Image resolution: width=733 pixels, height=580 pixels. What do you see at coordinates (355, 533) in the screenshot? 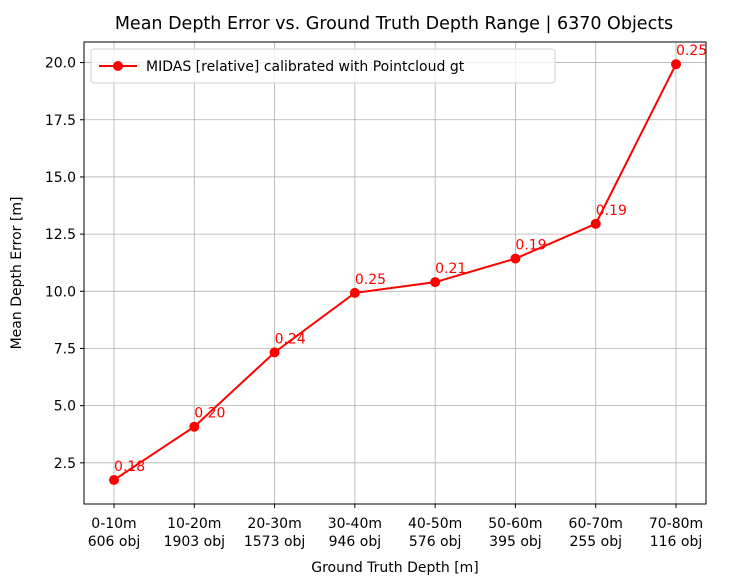
I see `x-tick-label: 30-40m 946 obj` at bounding box center [355, 533].